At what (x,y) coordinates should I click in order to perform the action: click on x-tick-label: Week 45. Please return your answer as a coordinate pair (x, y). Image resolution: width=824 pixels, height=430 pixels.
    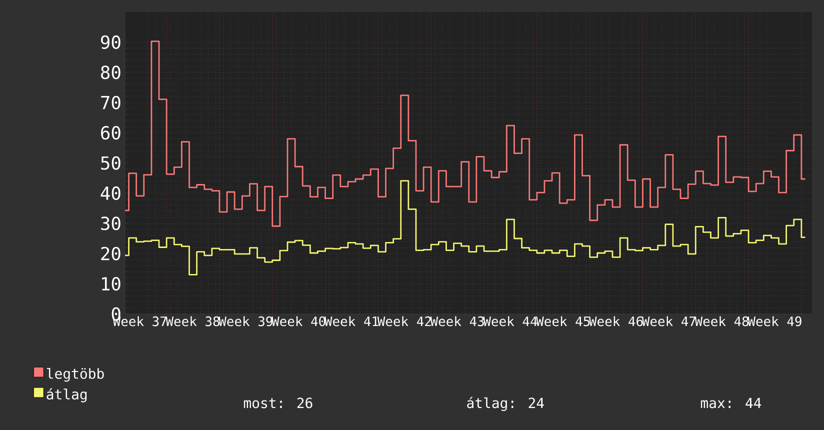
    Looking at the image, I should click on (563, 321).